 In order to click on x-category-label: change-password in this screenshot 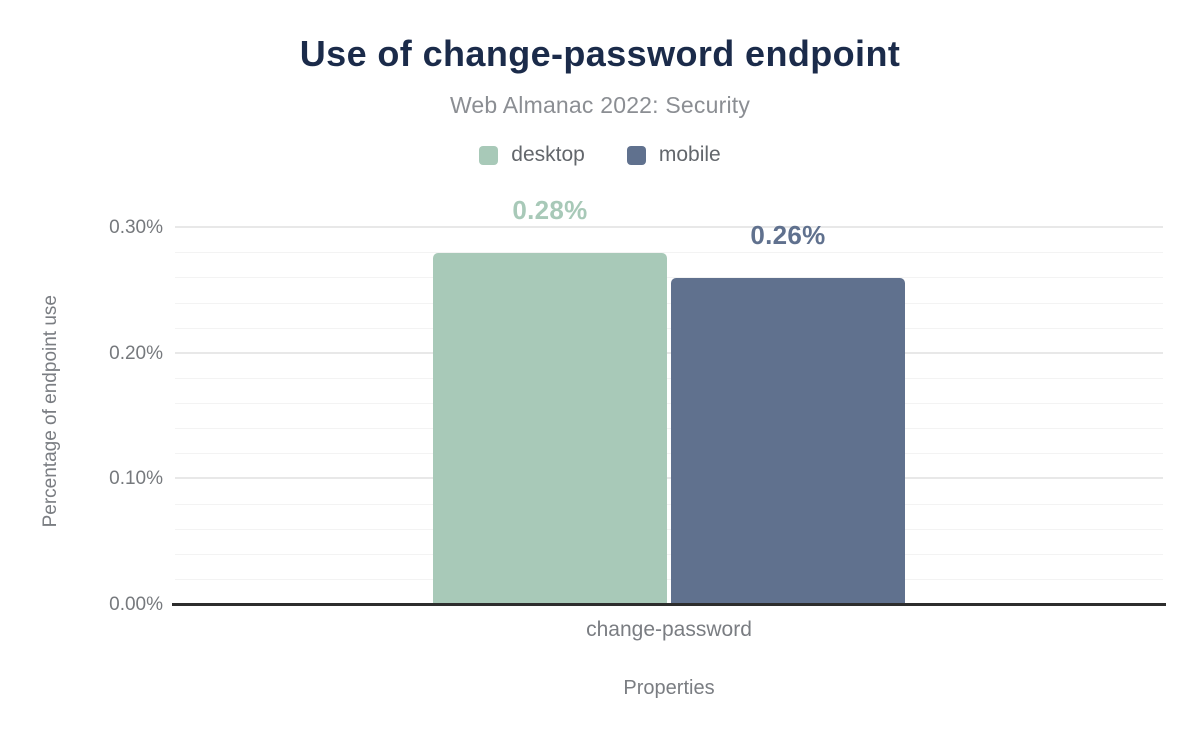, I will do `click(669, 629)`.